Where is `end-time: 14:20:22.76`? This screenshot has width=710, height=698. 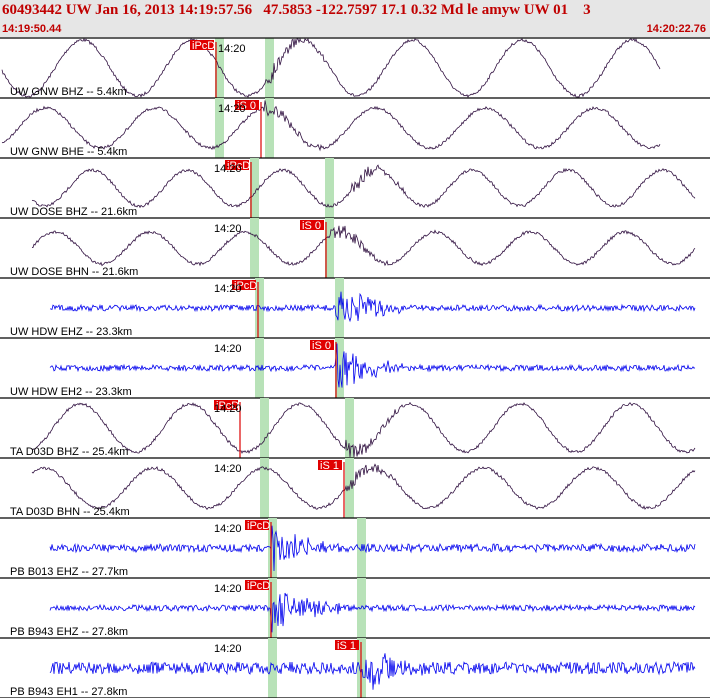
end-time: 14:20:22.76 is located at coordinates (676, 29).